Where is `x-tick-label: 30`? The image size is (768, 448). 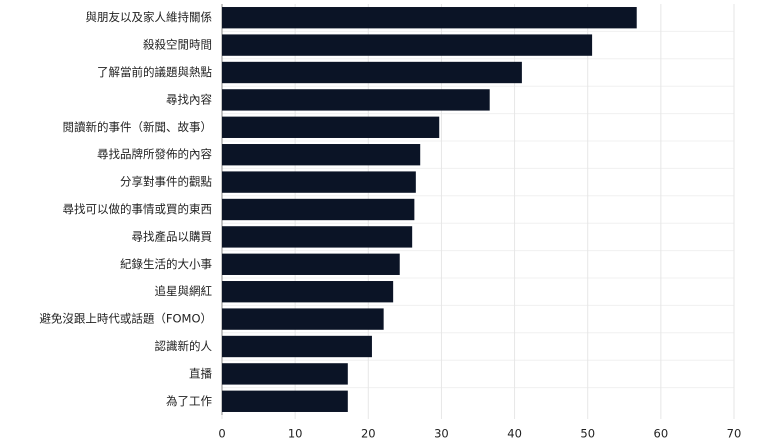 x-tick-label: 30 is located at coordinates (441, 434).